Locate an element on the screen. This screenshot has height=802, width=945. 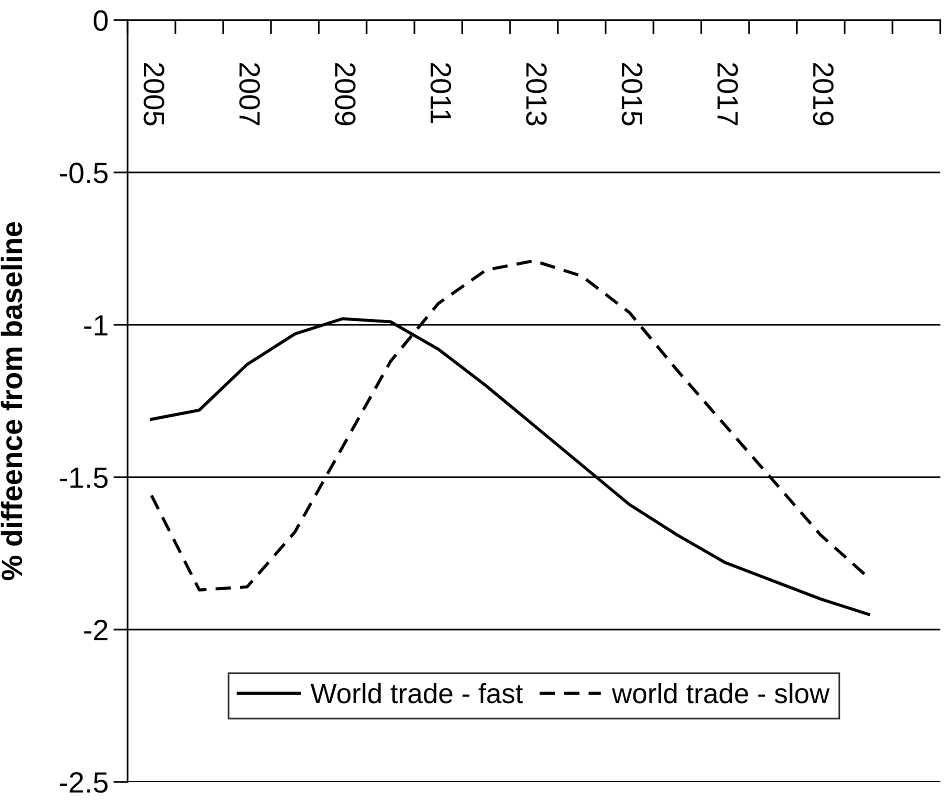
y-tick-label: -2.5 is located at coordinates (84, 782).